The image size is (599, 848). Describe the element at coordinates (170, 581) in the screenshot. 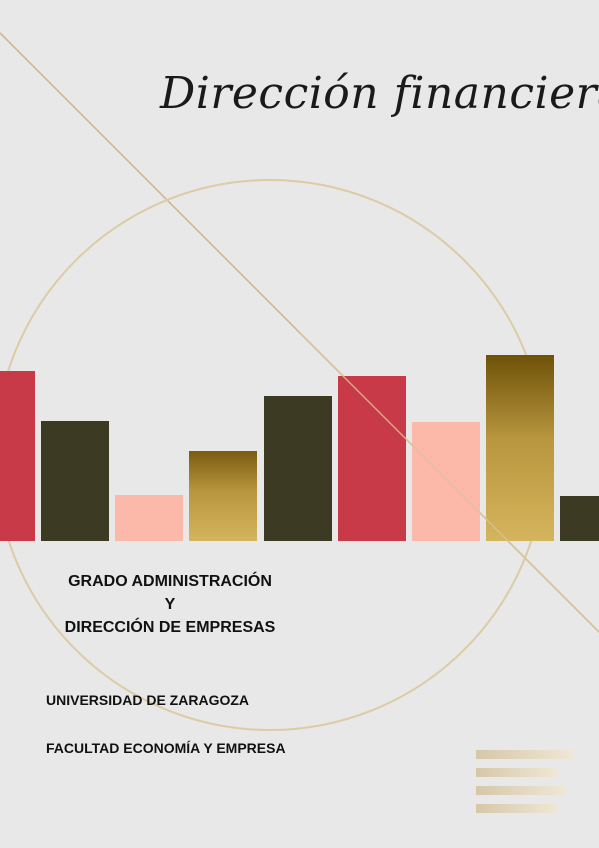

I see `degree-line-1: GRADO ADMINISTRACIÓN` at that location.